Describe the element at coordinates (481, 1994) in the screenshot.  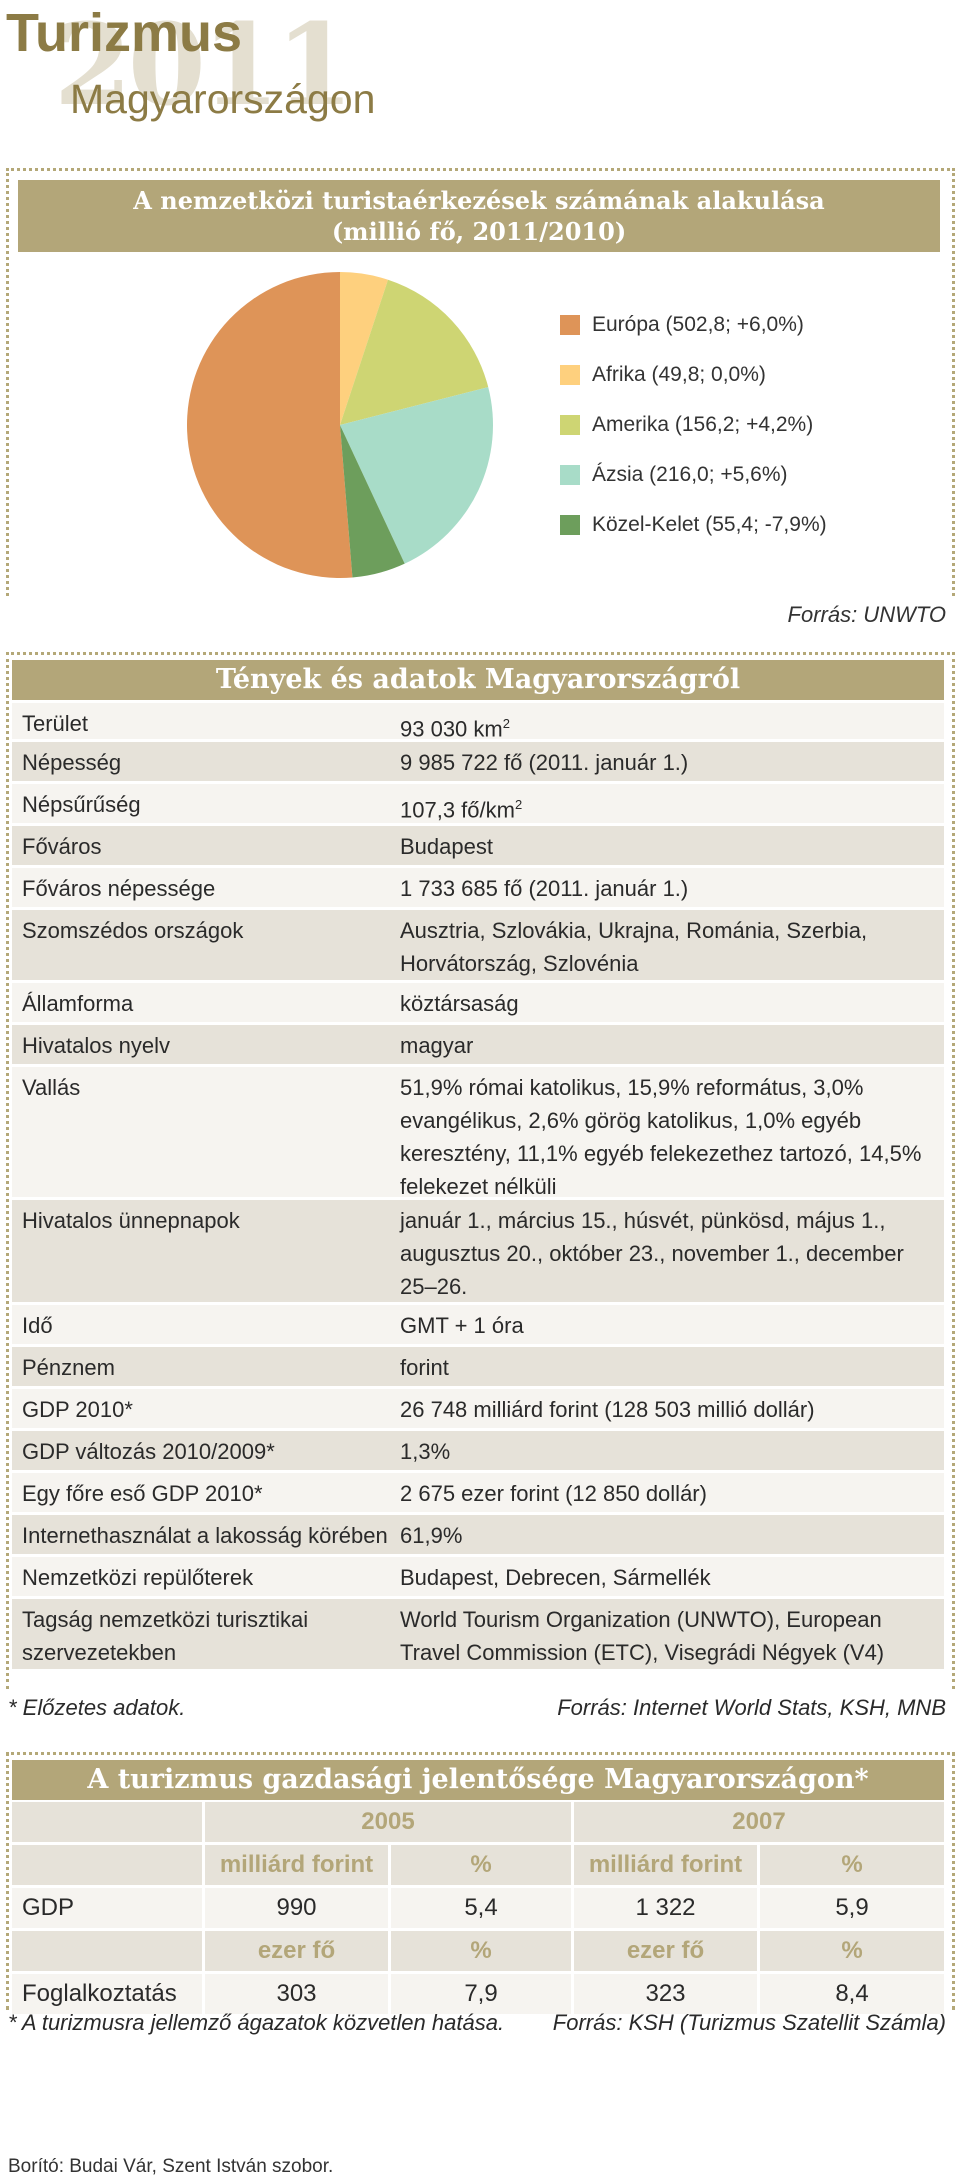
I see `employment-value: 7,9` at that location.